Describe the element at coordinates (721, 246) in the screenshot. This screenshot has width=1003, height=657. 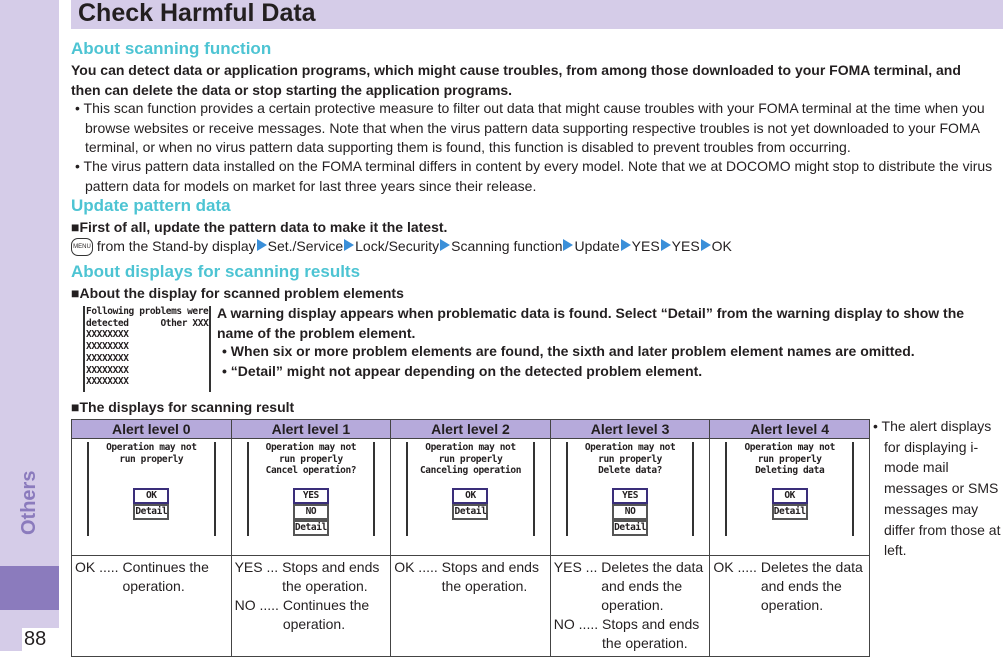
I see `menu-step: OK` at that location.